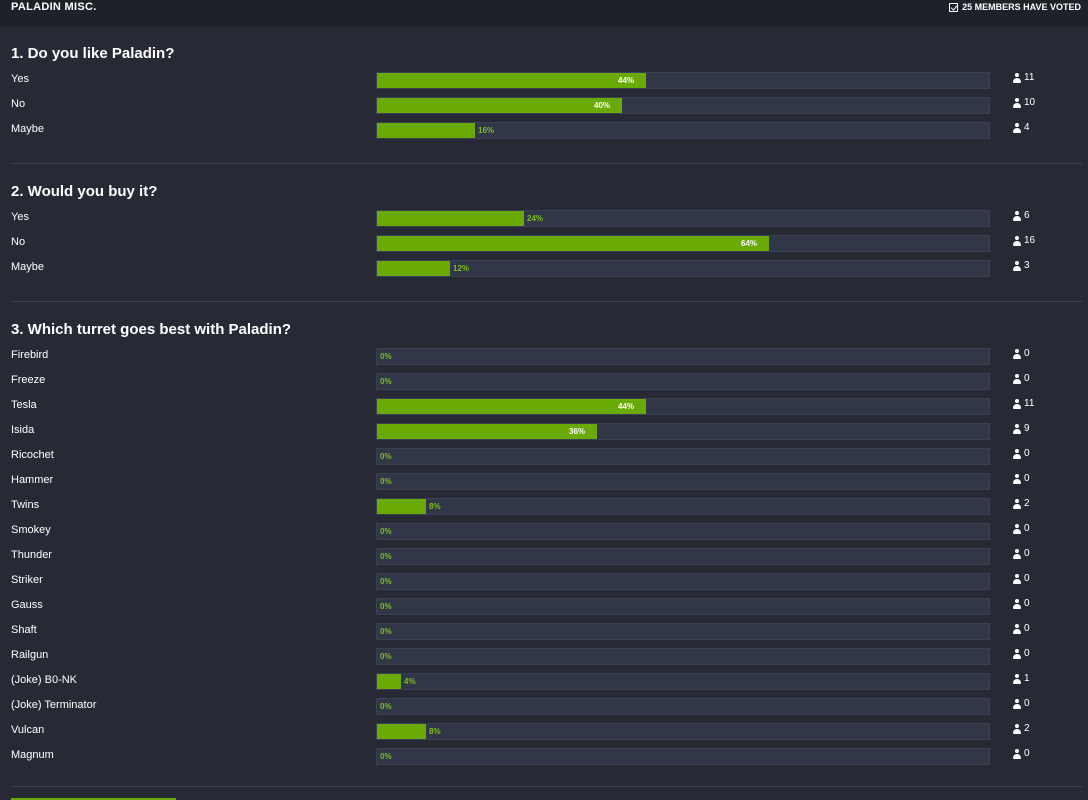  What do you see at coordinates (544, 656) in the screenshot?
I see `poll-option-row: Railgun 0% 0` at bounding box center [544, 656].